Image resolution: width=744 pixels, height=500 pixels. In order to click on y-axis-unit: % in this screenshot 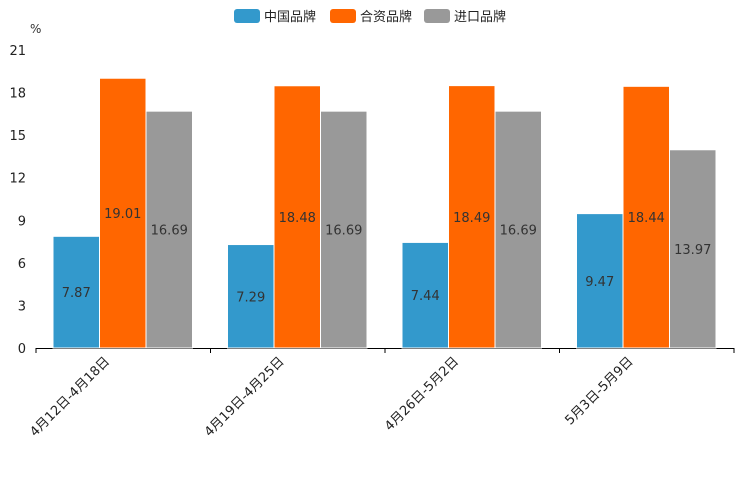, I will do `click(35, 29)`.